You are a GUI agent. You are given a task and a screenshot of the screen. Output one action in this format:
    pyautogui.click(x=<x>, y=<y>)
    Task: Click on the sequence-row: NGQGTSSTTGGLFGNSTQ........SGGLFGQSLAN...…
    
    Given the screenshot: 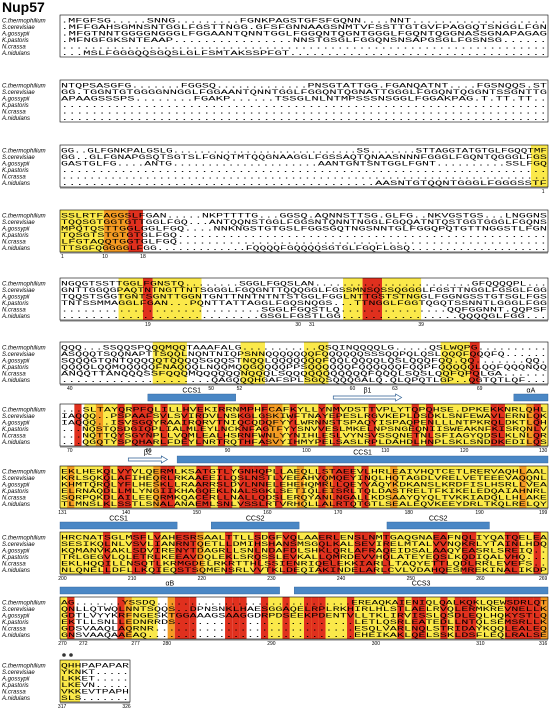 What is the action you would take?
    pyautogui.click(x=304, y=284)
    